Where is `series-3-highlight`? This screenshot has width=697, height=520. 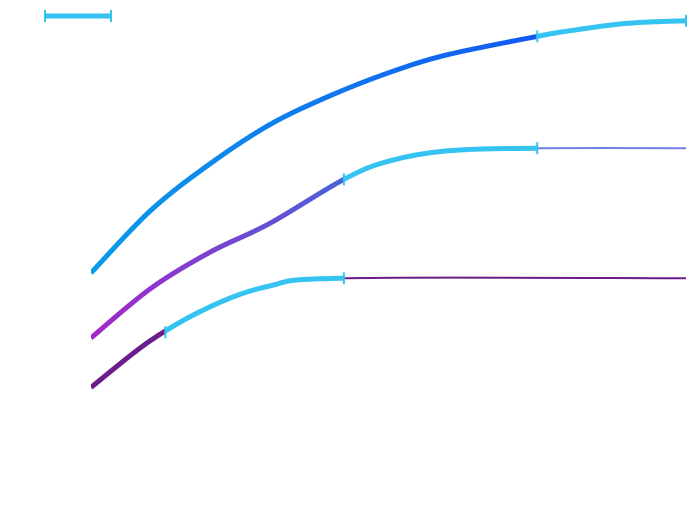 series-3-highlight is located at coordinates (254, 304).